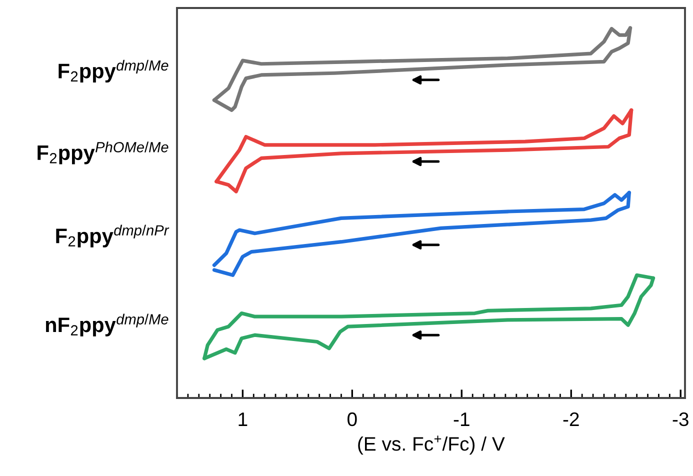 The height and width of the screenshot is (476, 693). Describe the element at coordinates (107, 325) in the screenshot. I see `series-label: nF$_{2}$ppy$^{dmp/Me}$` at that location.